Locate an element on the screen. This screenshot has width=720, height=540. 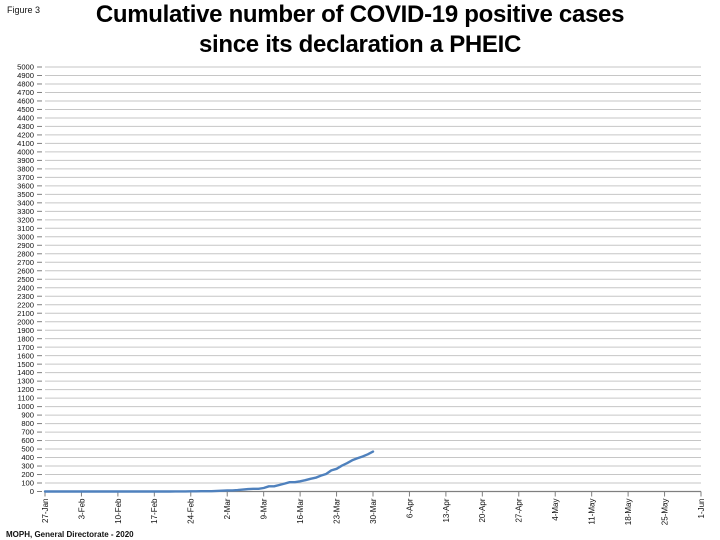
y-tick-label: 2000 is located at coordinates (25, 321).